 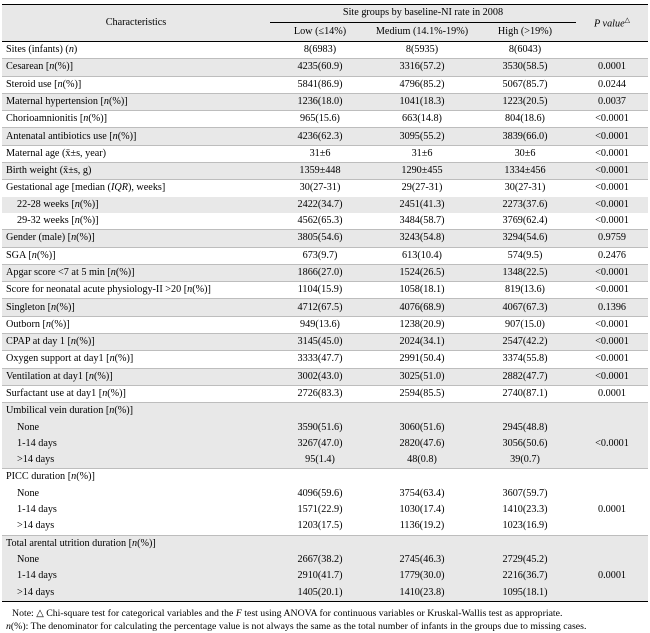 I want to click on low-value: 8(6983), so click(x=320, y=50).